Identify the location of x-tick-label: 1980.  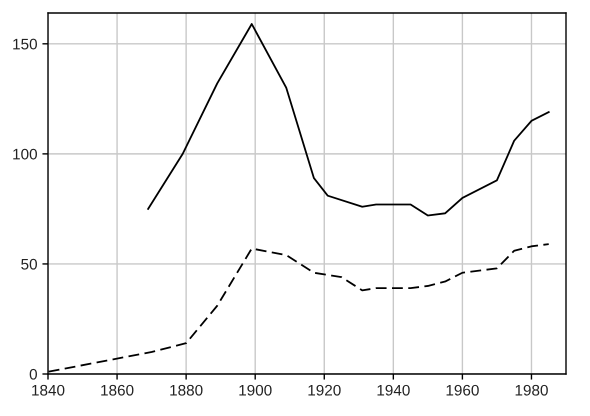
(532, 390).